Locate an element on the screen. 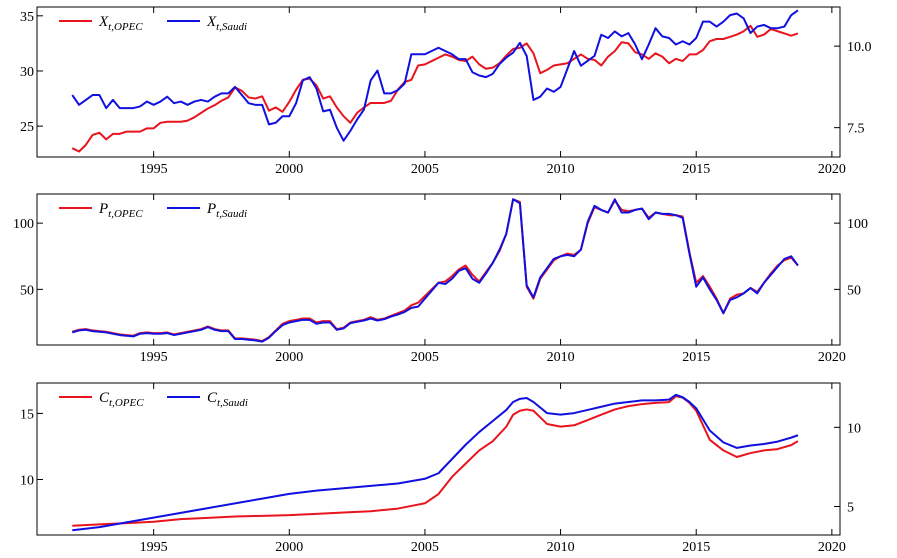 Image resolution: width=897 pixels, height=558 pixels. x-tick-label-p: 1995 is located at coordinates (154, 357).